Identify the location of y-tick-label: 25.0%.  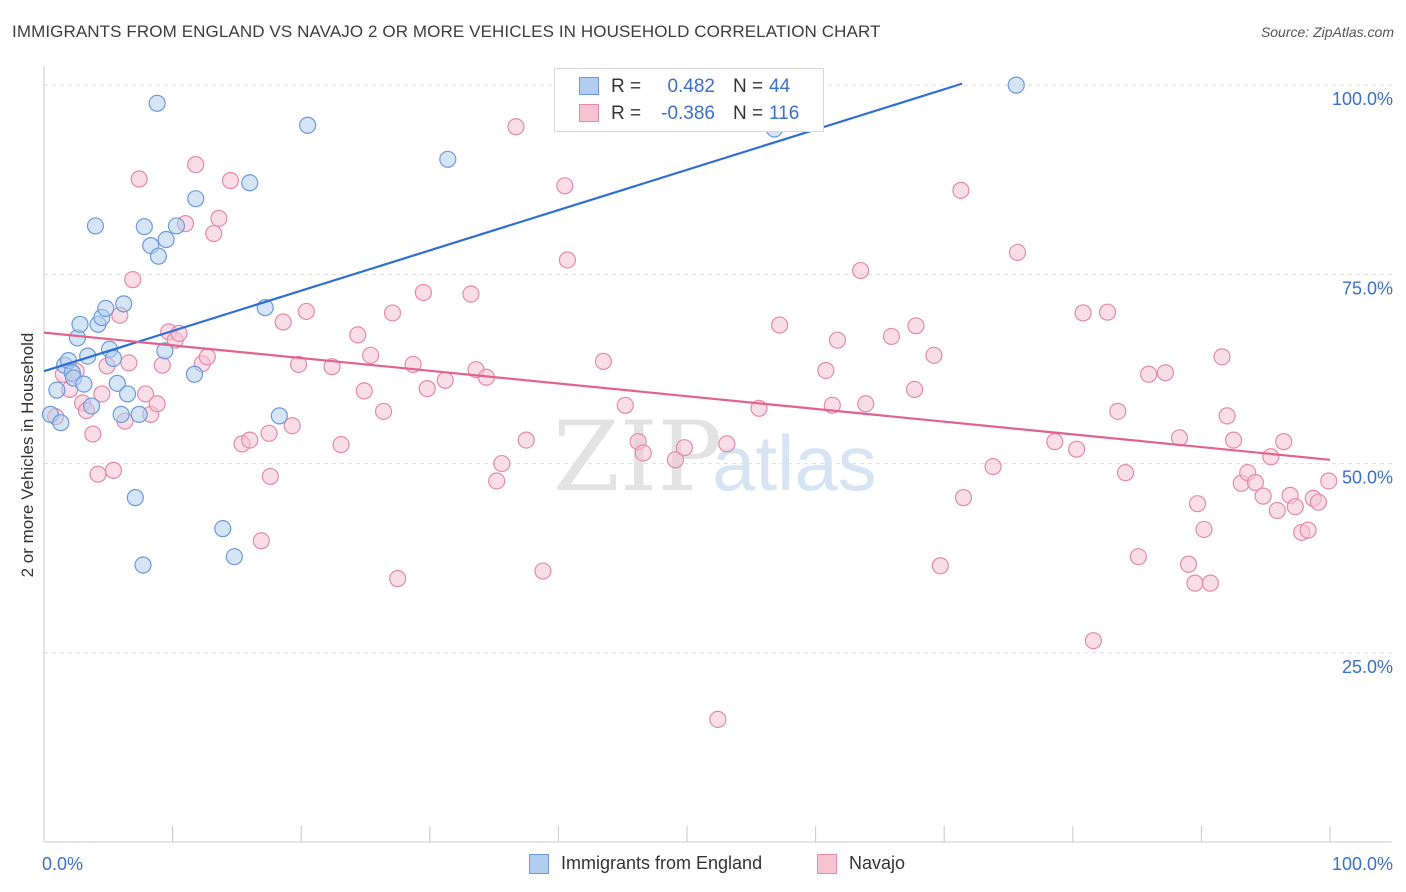
(1367, 667).